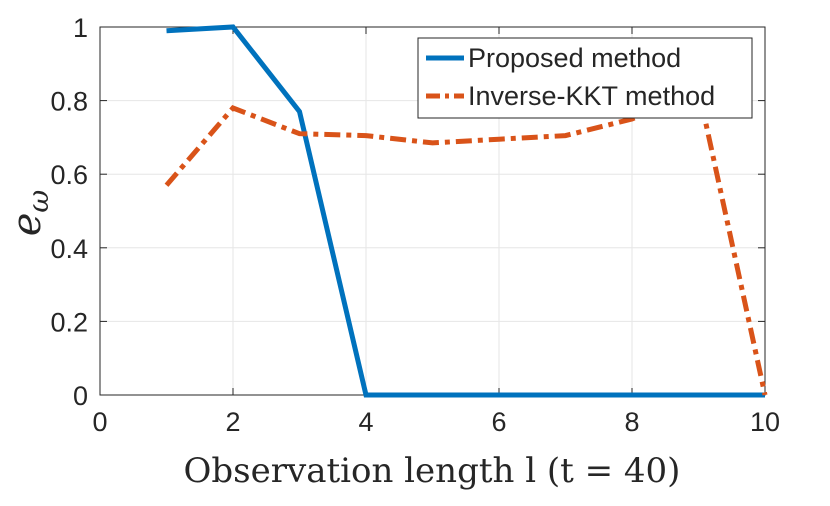 The image size is (830, 506). I want to click on y-tick-label: 0.6, so click(69, 175).